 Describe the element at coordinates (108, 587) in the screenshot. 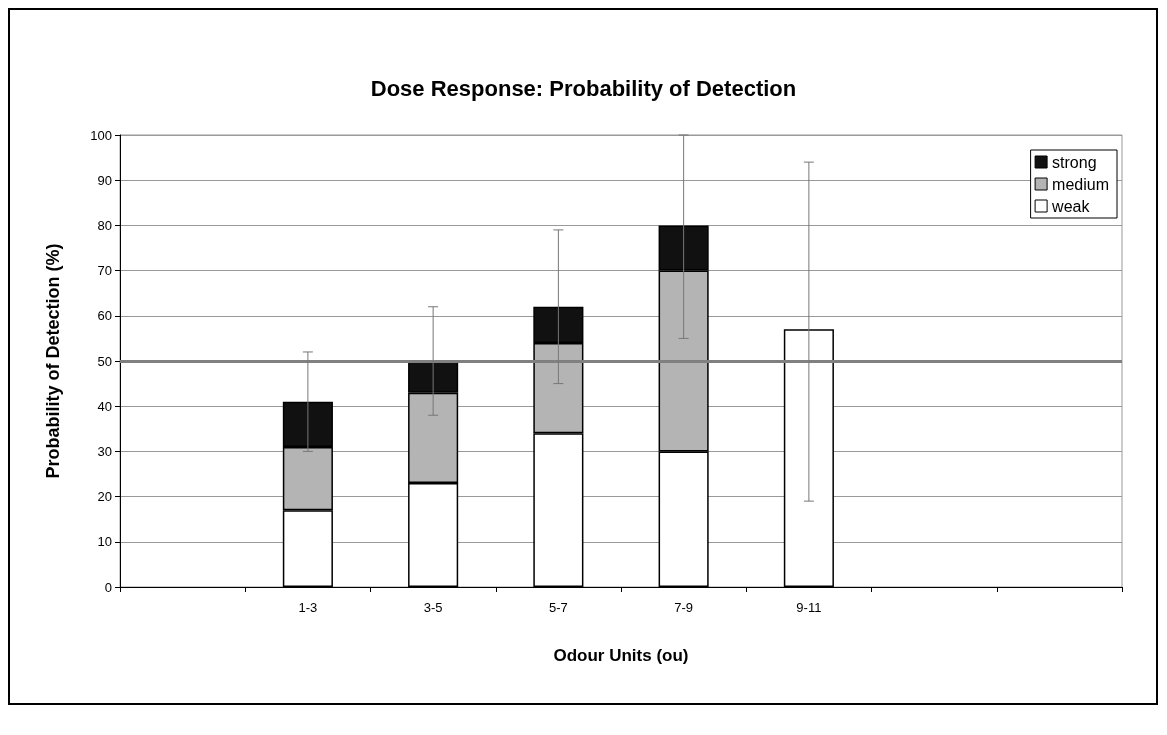

I see `y-tick-label: 0` at that location.